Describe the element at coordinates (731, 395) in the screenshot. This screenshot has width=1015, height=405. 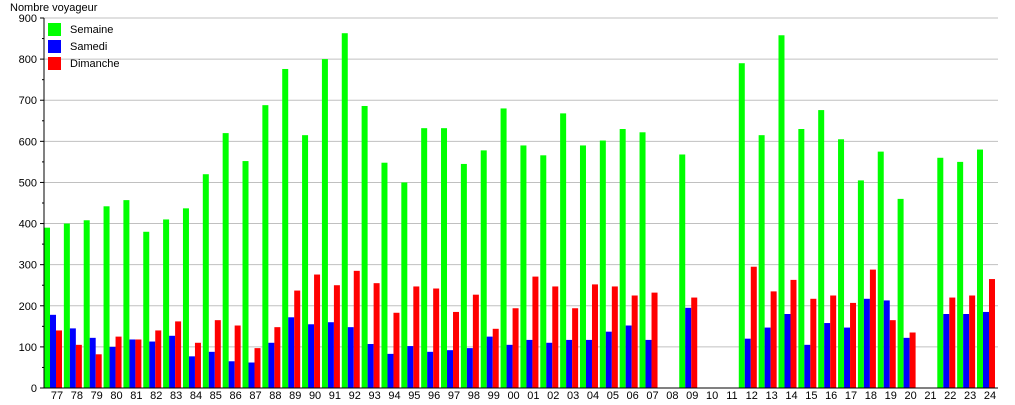
I see `x-tick-label: 11` at that location.